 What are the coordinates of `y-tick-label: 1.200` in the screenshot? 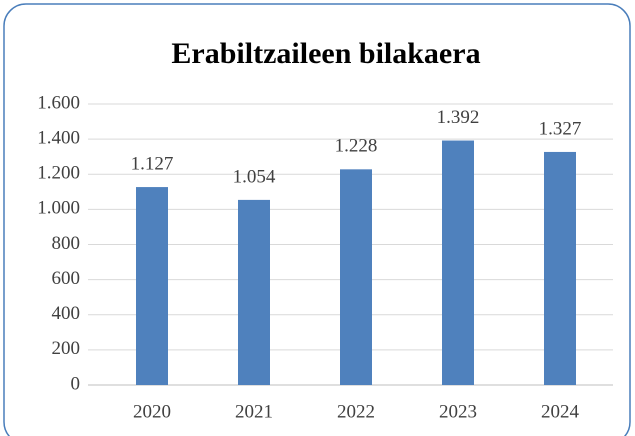 It's located at (58, 173).